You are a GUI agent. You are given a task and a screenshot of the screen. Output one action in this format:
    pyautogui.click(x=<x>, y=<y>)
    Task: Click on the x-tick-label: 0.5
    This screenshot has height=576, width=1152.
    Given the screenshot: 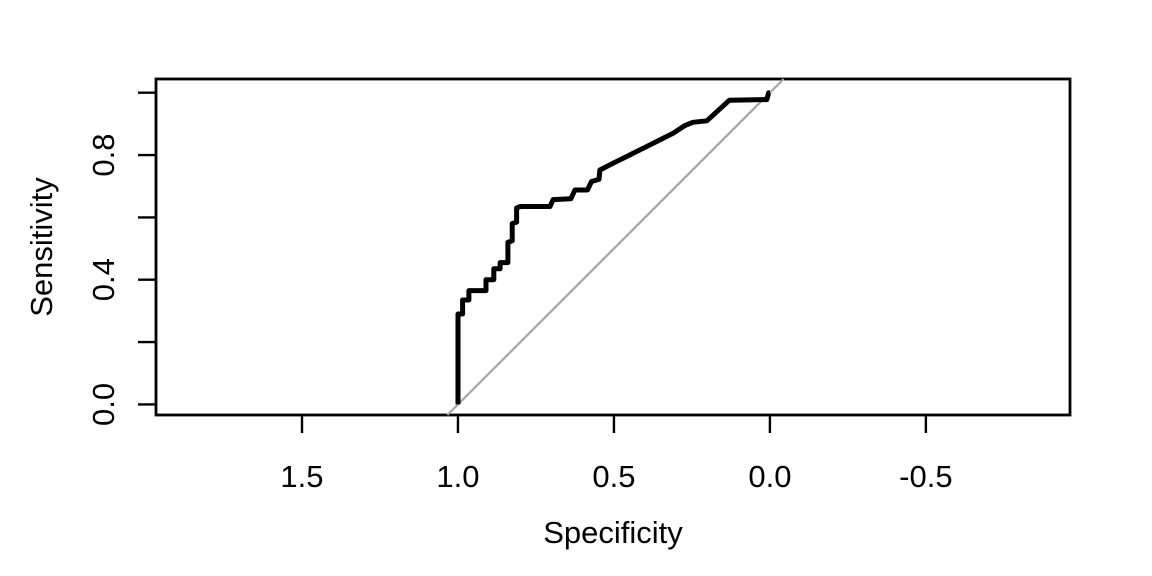 What is the action you would take?
    pyautogui.click(x=613, y=476)
    